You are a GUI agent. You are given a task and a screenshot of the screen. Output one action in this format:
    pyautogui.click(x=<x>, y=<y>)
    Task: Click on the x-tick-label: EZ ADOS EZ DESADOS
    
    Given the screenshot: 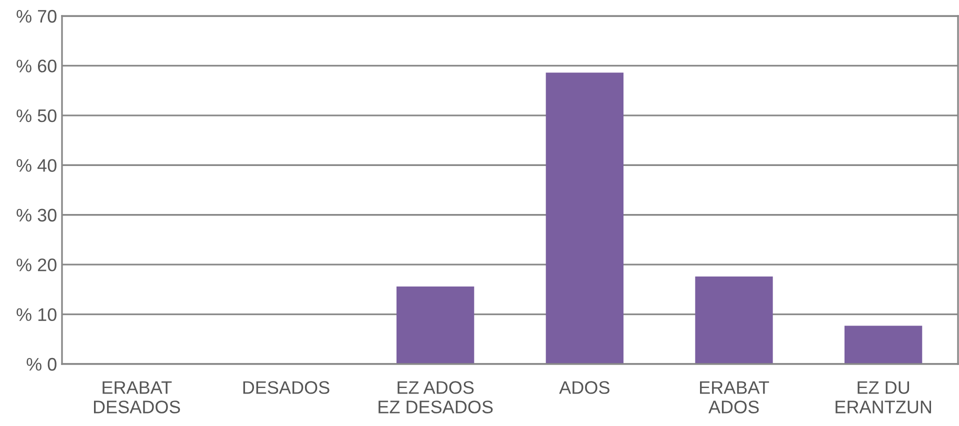 What is the action you would take?
    pyautogui.click(x=435, y=397)
    